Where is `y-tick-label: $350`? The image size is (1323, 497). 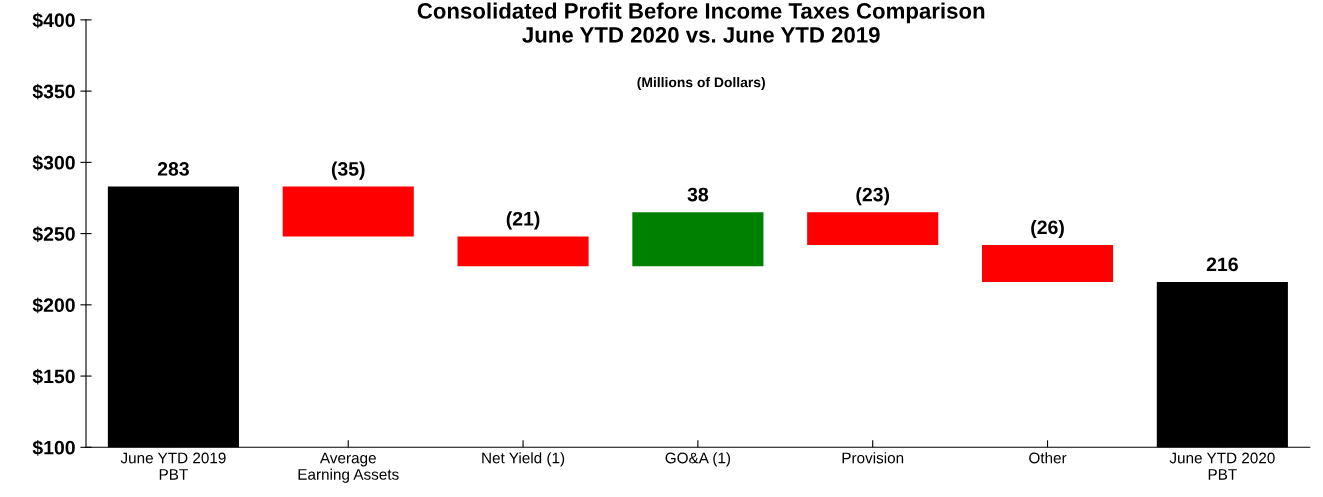
y-tick-label: $350 is located at coordinates (53, 91).